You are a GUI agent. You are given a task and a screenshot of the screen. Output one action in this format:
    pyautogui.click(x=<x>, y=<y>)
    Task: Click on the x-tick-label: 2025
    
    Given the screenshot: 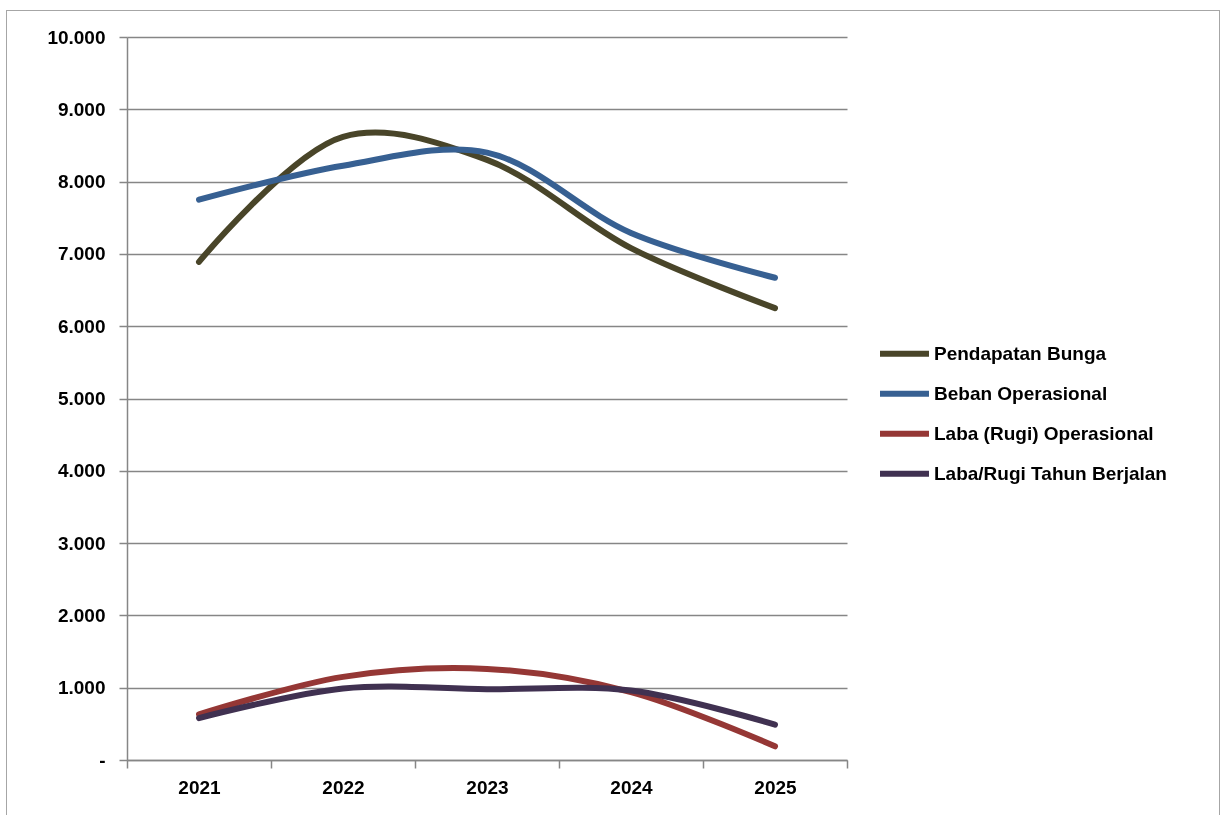 What is the action you would take?
    pyautogui.click(x=776, y=787)
    